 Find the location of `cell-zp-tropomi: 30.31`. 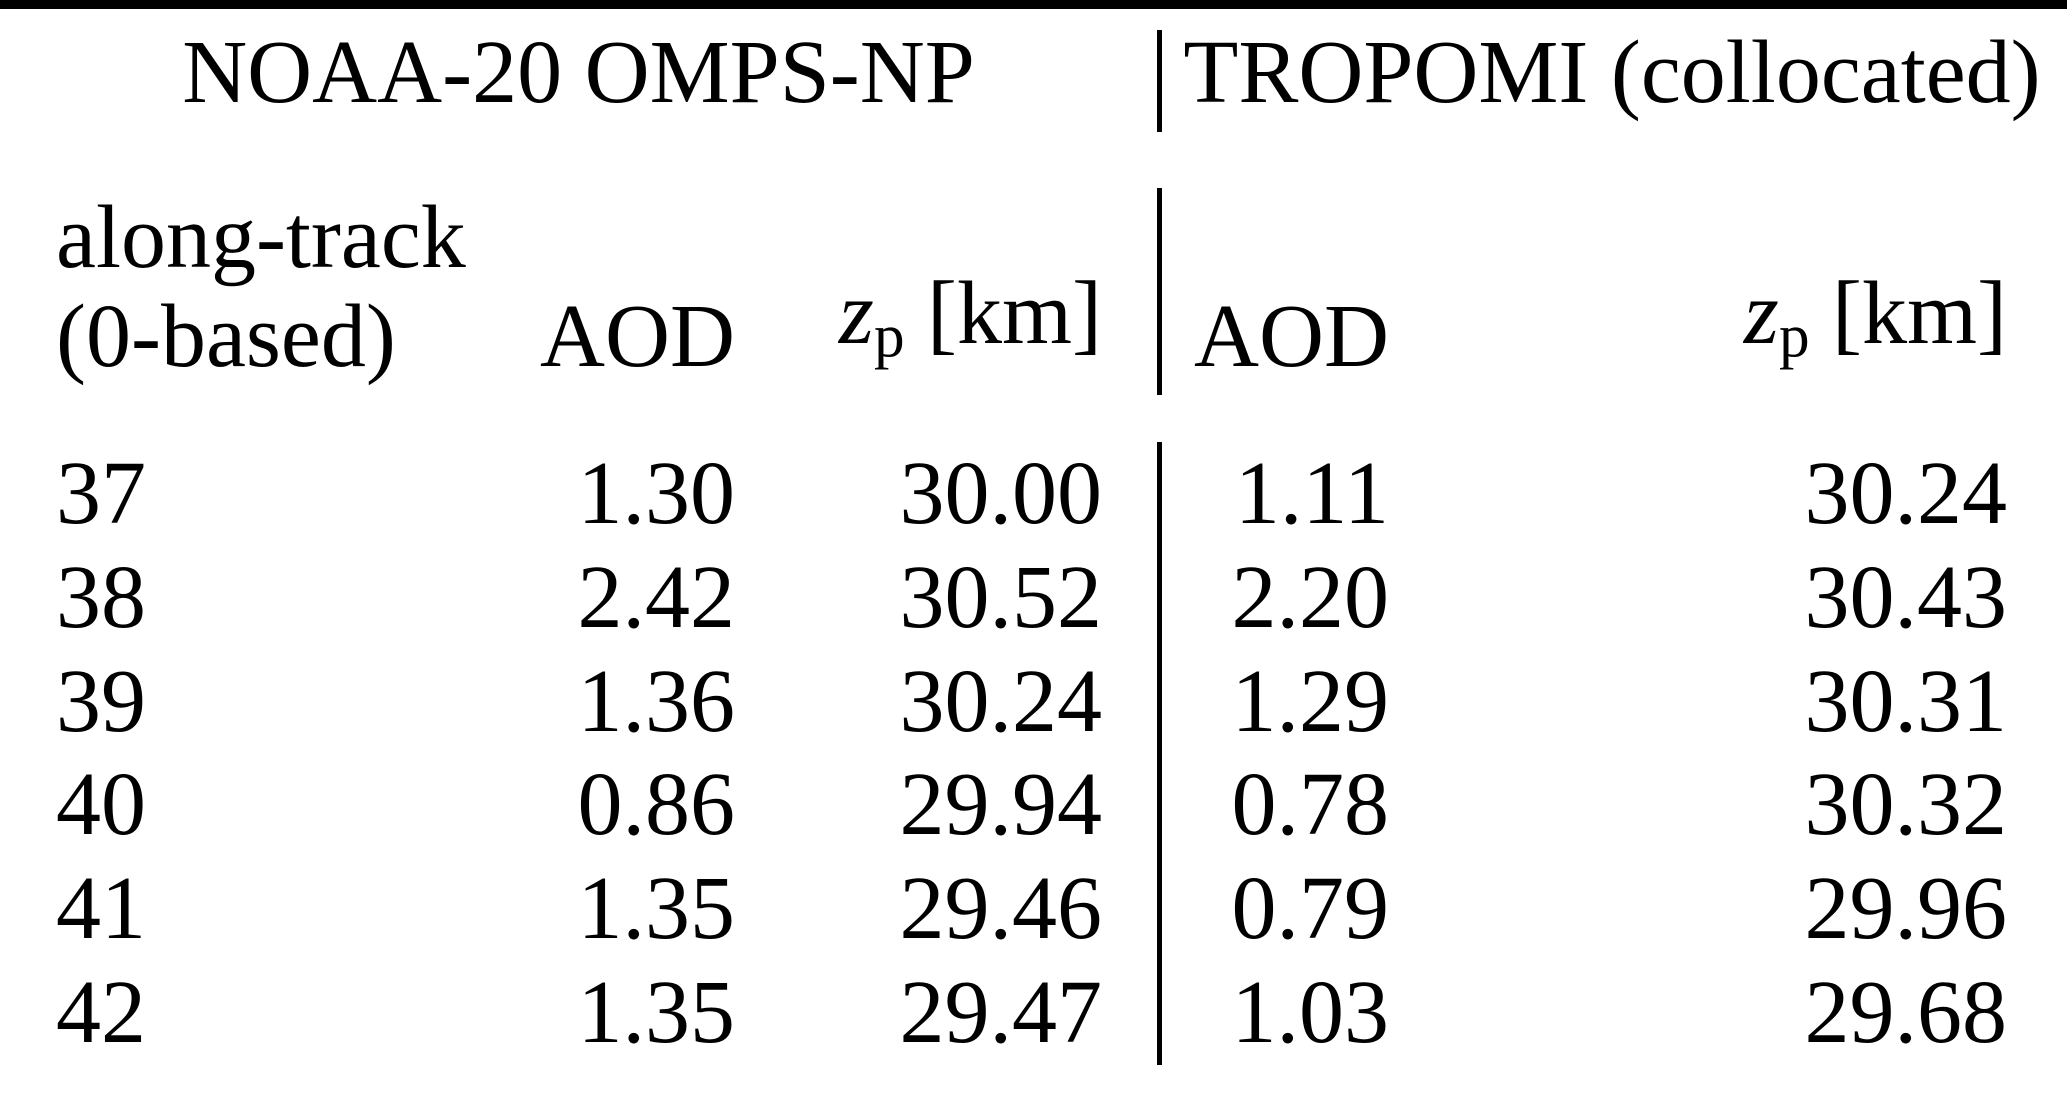

cell-zp-tropomi: 30.31 is located at coordinates (1906, 701).